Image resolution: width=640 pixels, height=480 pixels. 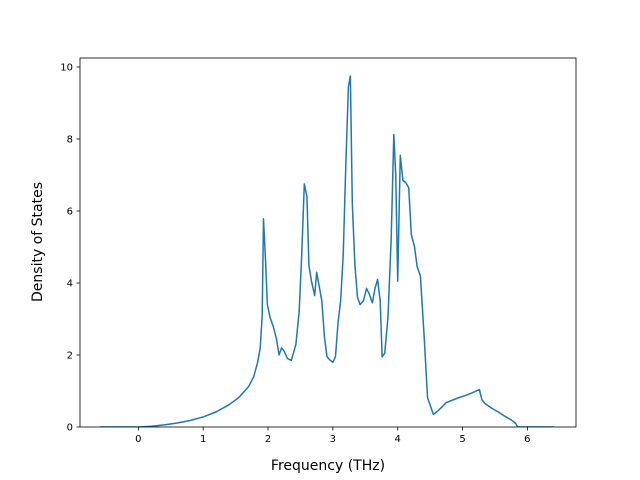 What do you see at coordinates (333, 439) in the screenshot?
I see `x-tick-label: 3` at bounding box center [333, 439].